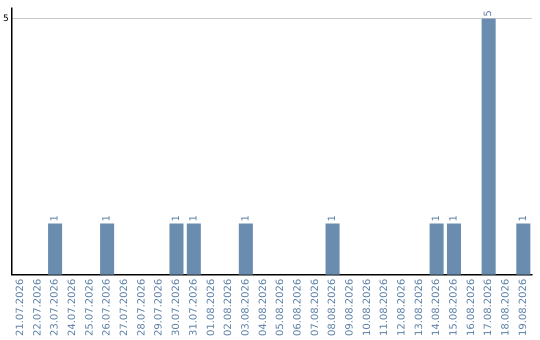  What do you see at coordinates (55, 307) in the screenshot?
I see `x-tick-label: 23.07.2026` at bounding box center [55, 307].